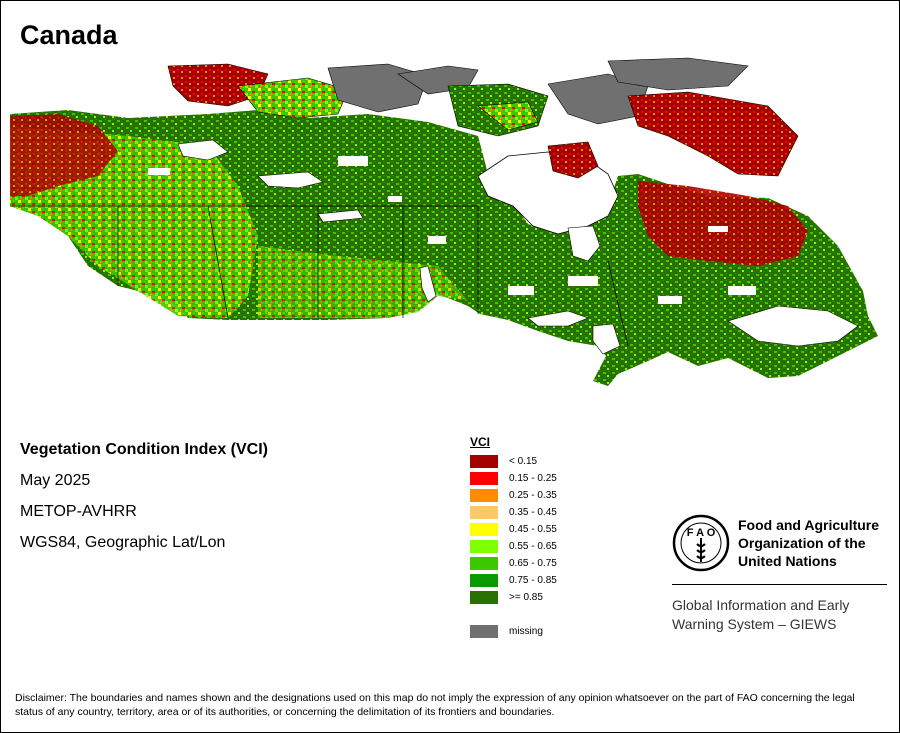 Image resolution: width=900 pixels, height=733 pixels. Describe the element at coordinates (701, 533) in the screenshot. I see `svg-text: F A O` at that location.